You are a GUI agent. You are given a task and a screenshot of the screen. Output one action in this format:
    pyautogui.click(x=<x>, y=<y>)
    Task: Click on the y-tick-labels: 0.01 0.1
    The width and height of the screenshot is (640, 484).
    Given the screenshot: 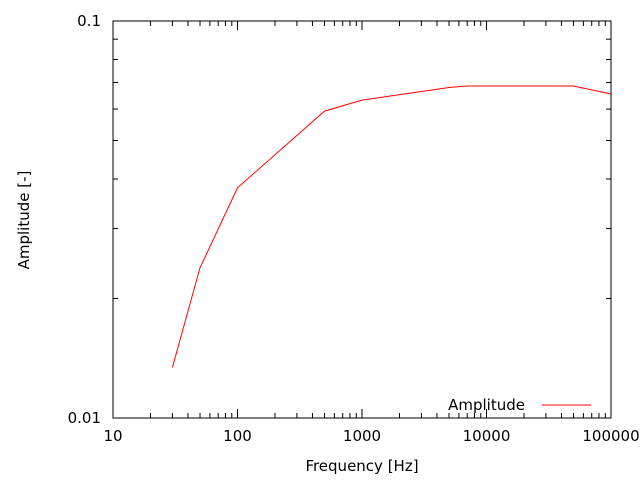 What is the action you would take?
    pyautogui.click(x=84, y=219)
    